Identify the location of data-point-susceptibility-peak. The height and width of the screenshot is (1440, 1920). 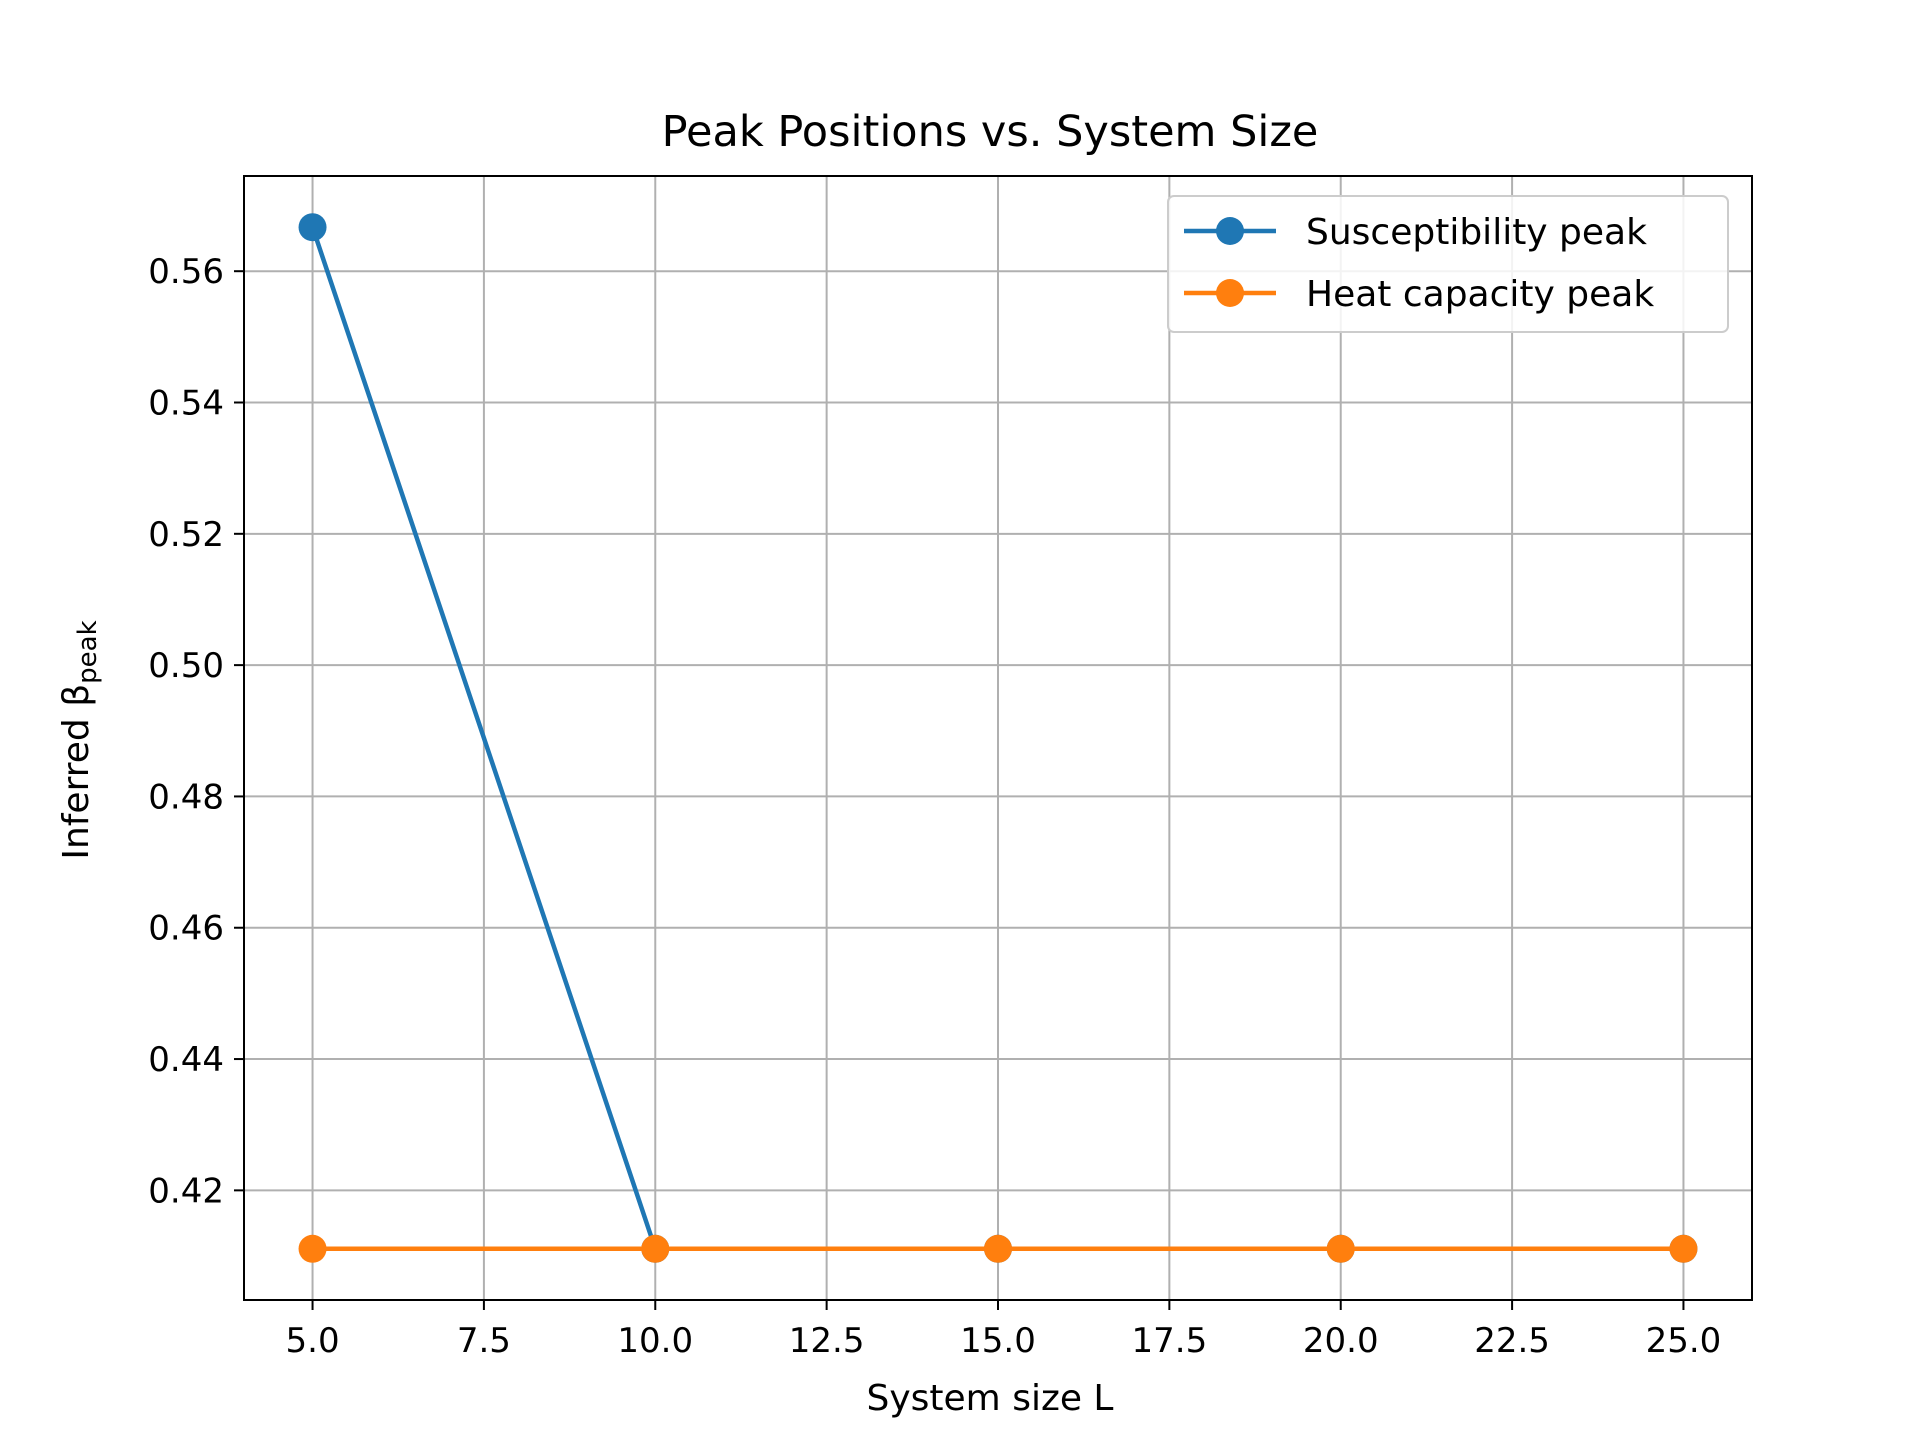
(312, 227).